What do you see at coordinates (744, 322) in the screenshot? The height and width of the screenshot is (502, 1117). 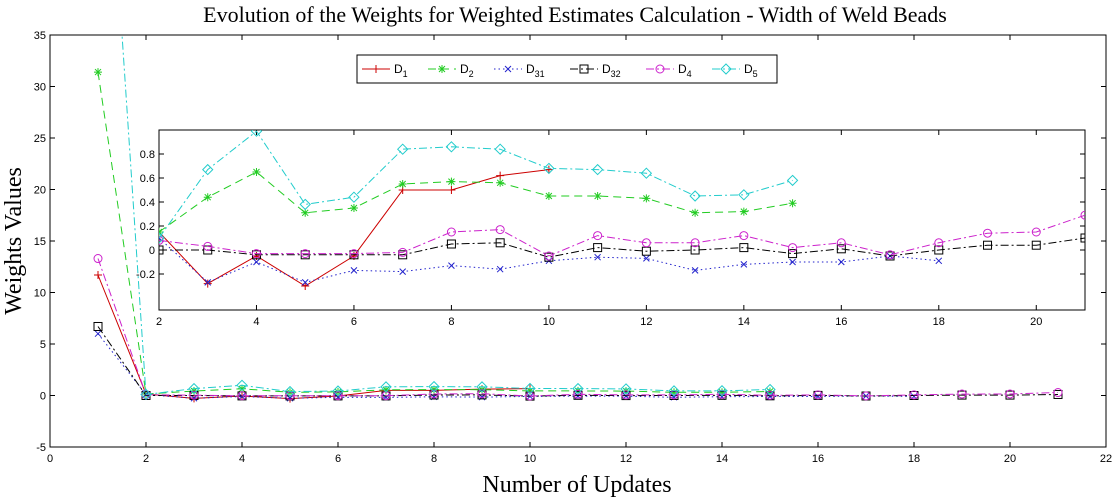 I see `inset-xtick-label: 14` at bounding box center [744, 322].